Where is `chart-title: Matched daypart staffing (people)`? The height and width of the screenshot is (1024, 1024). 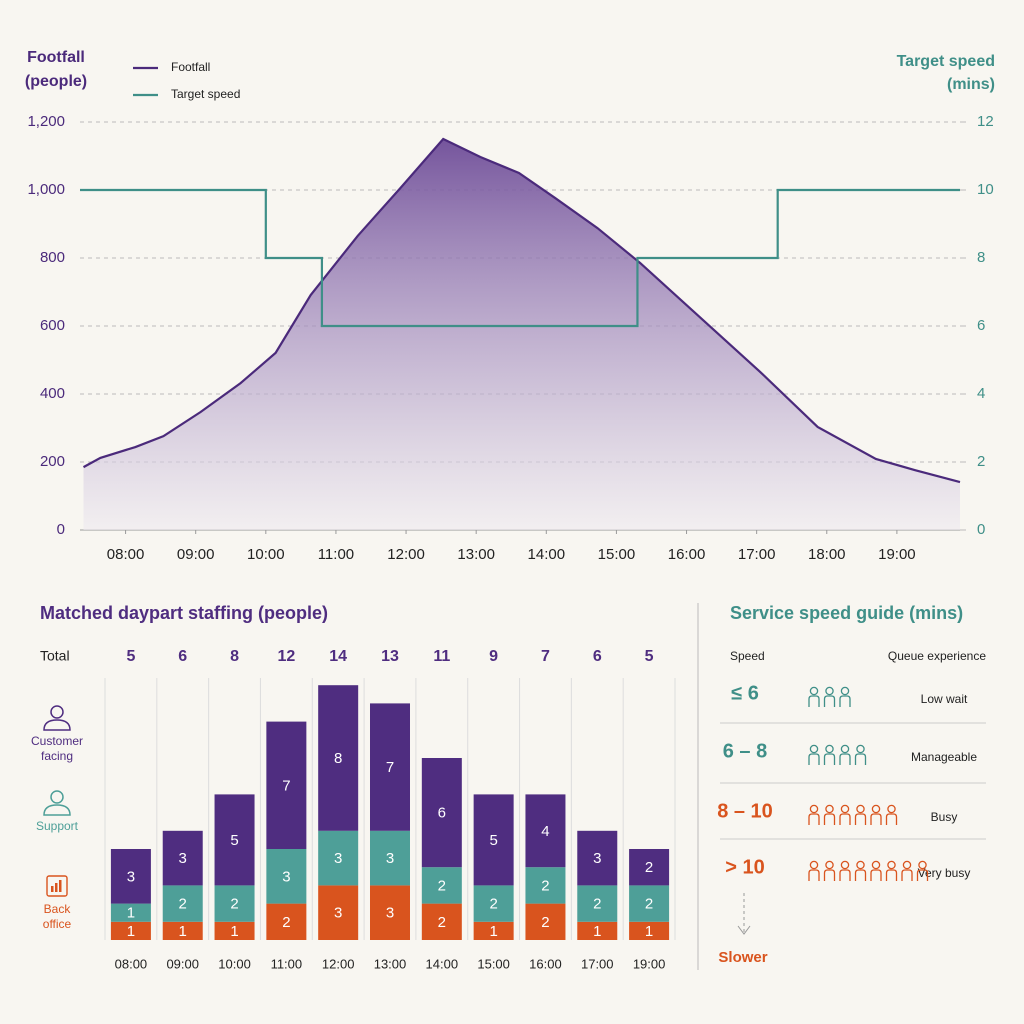
chart-title: Matched daypart staffing (people) is located at coordinates (184, 613).